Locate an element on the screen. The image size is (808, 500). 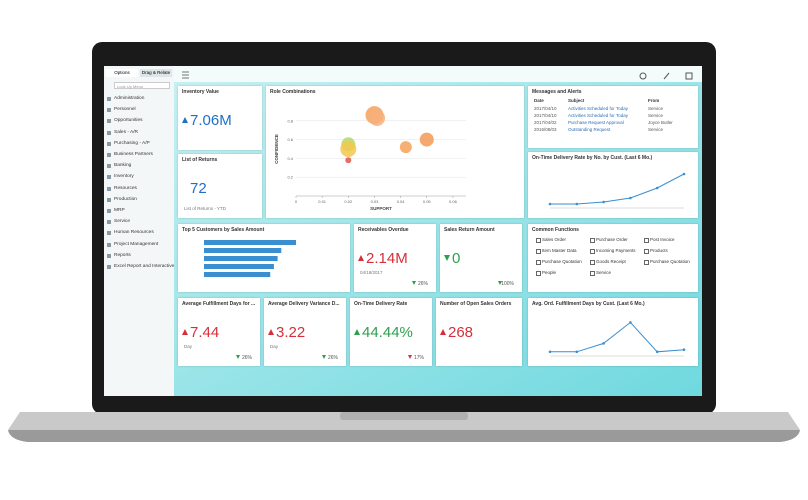
y-tick-label: 0.8 is located at coordinates (290, 120).